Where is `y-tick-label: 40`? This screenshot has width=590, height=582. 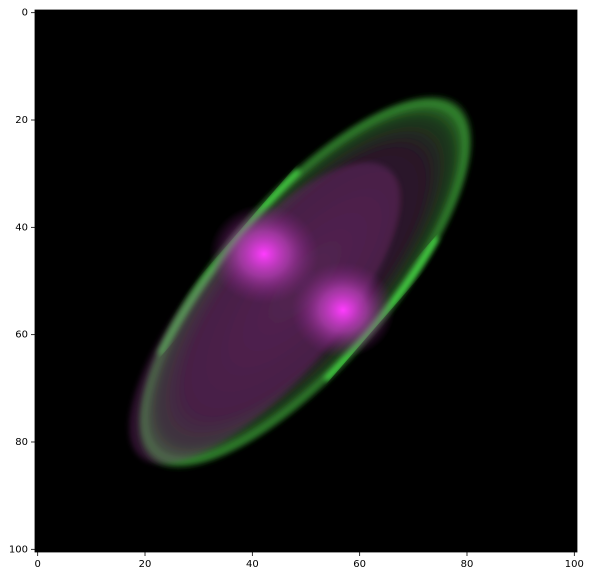
y-tick-label: 40 is located at coordinates (21, 227).